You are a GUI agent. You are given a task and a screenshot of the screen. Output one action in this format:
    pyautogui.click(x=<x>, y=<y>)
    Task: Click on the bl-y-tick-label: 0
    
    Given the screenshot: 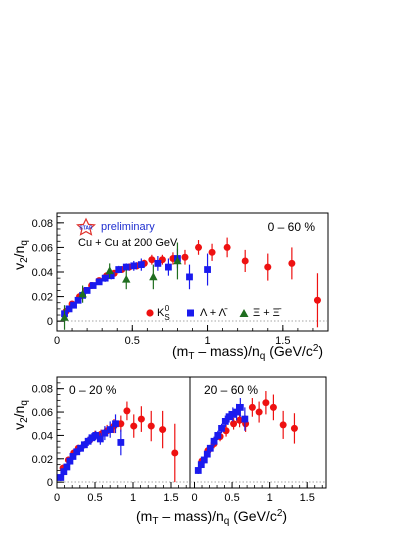 What is the action you would take?
    pyautogui.click(x=50, y=483)
    